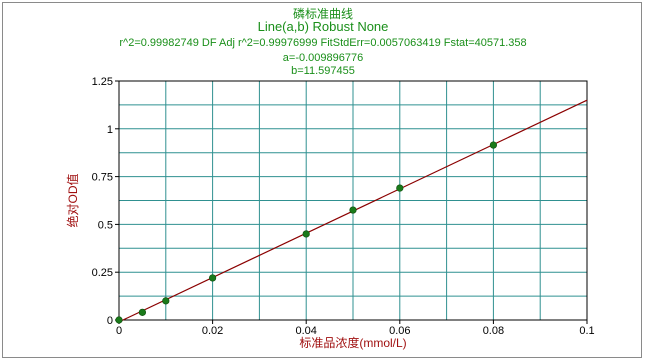 The height and width of the screenshot is (362, 646). I want to click on x-tick-label: 0.1, so click(586, 331).